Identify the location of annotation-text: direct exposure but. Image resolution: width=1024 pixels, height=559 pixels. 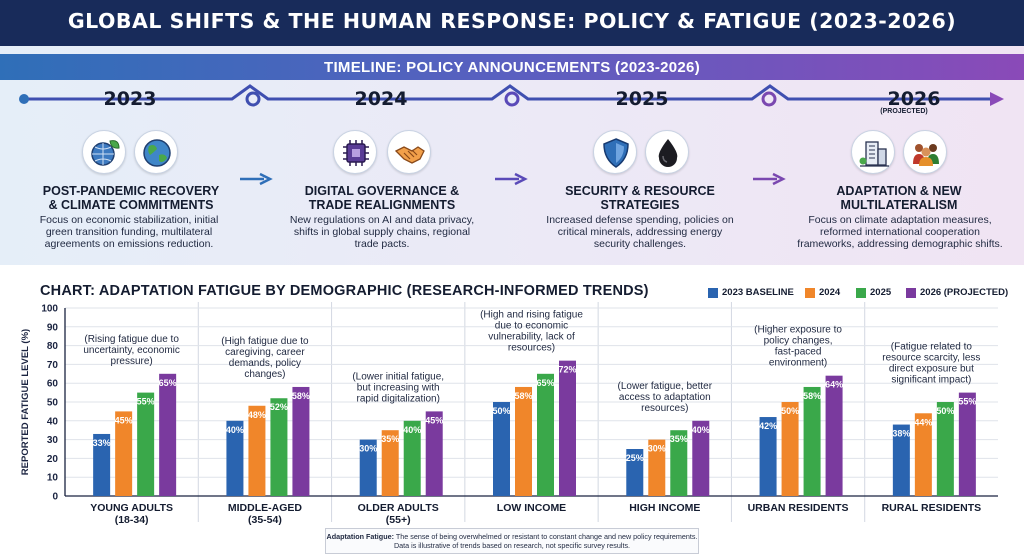
(931, 369).